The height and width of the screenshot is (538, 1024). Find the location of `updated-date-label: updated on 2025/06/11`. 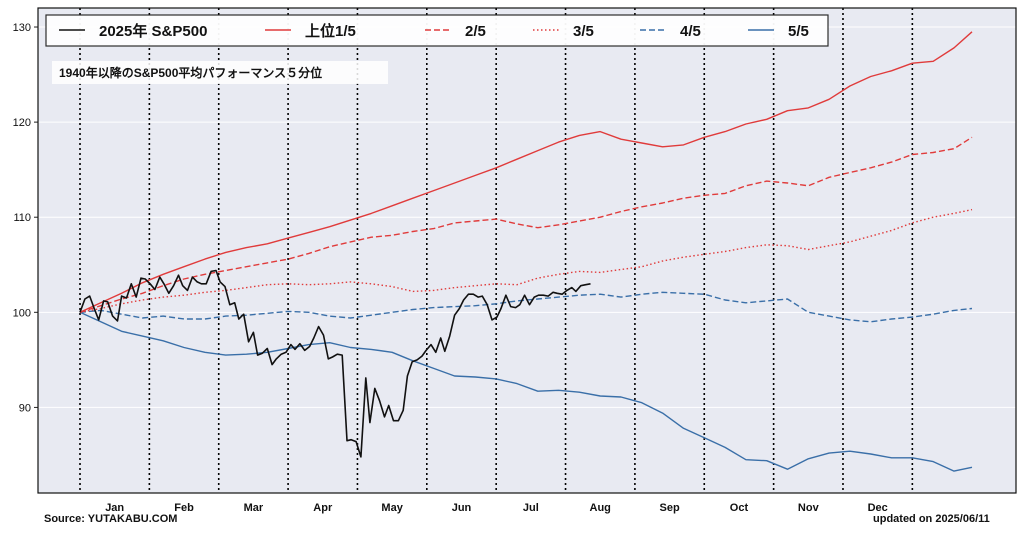

updated-date-label: updated on 2025/06/11 is located at coordinates (931, 519).